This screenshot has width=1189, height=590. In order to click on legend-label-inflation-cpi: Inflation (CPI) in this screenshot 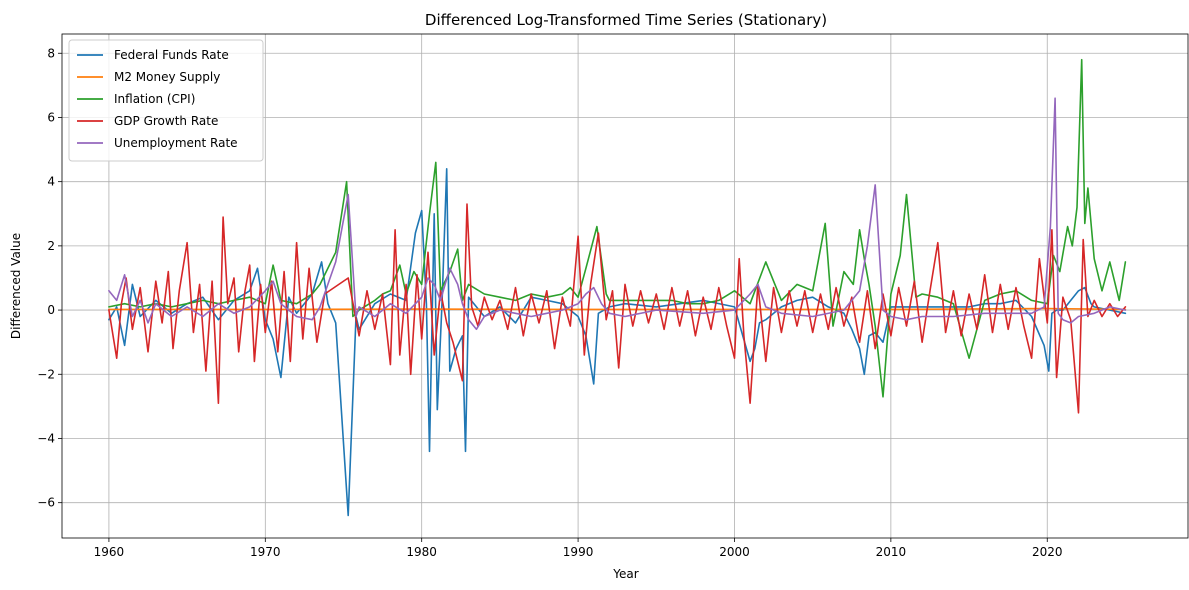, I will do `click(154, 99)`.